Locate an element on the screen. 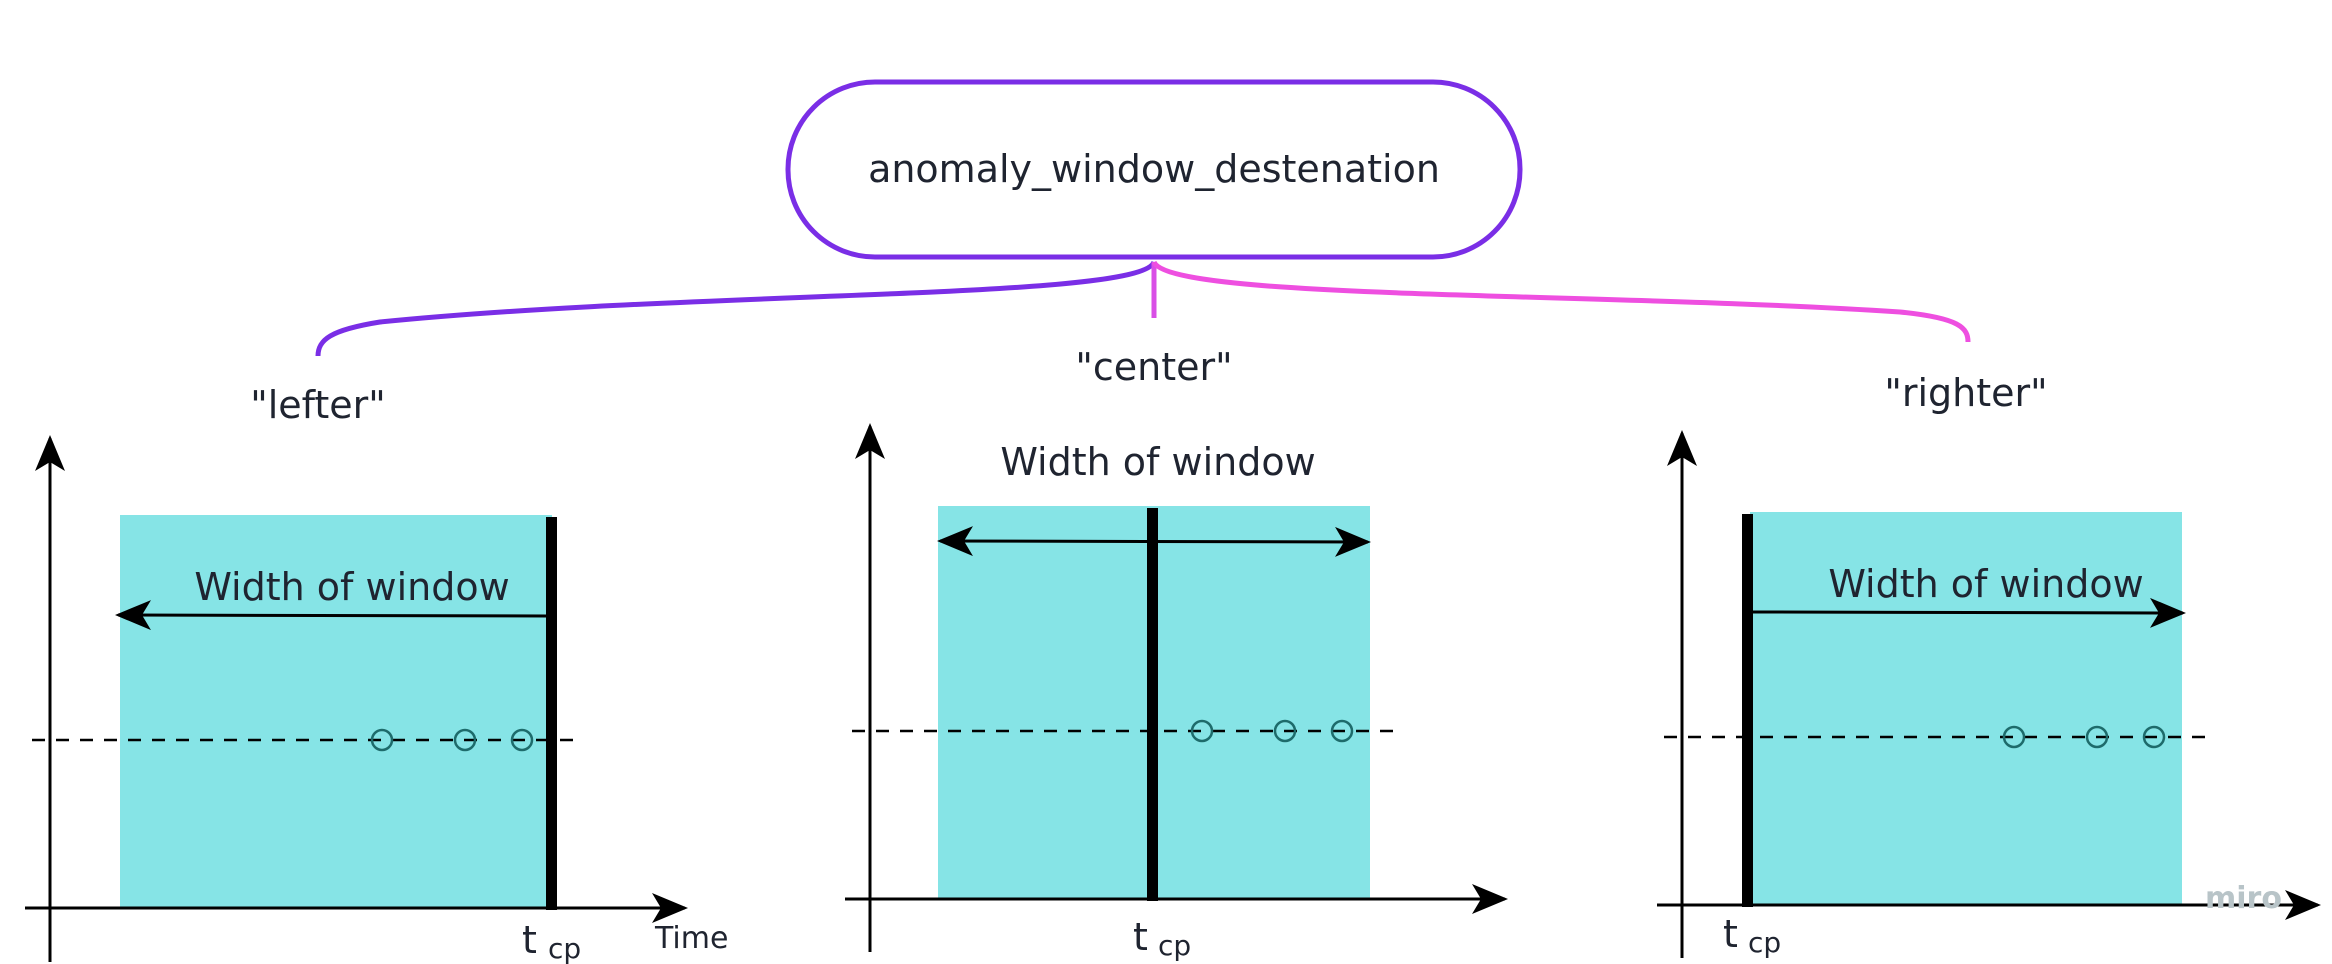  root-node-shape is located at coordinates (1154, 169).